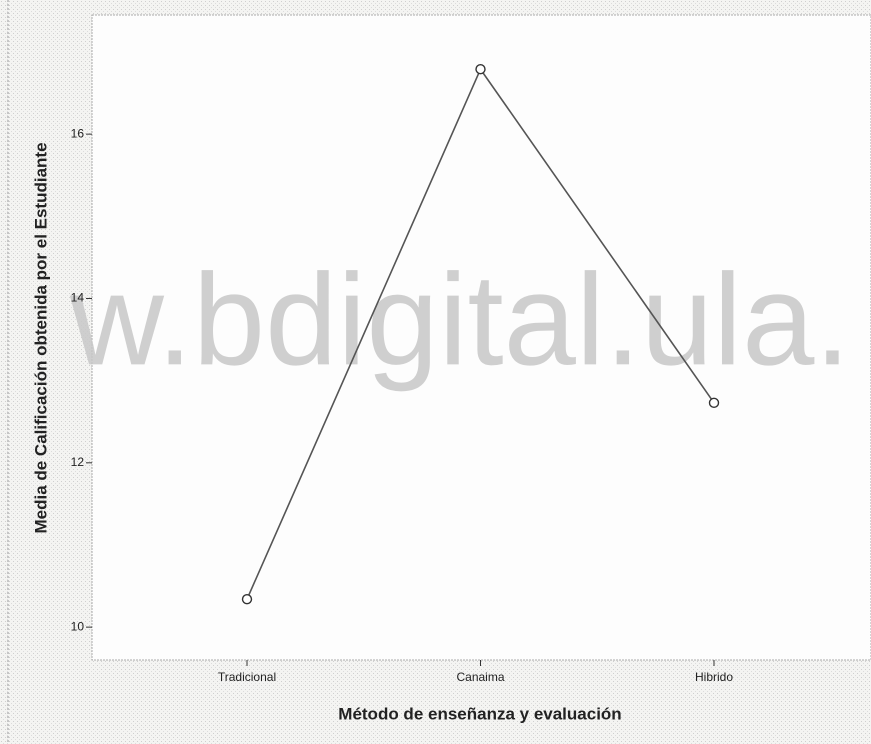 The height and width of the screenshot is (744, 871). Describe the element at coordinates (78, 133) in the screenshot. I see `y-tick-label: 16` at that location.